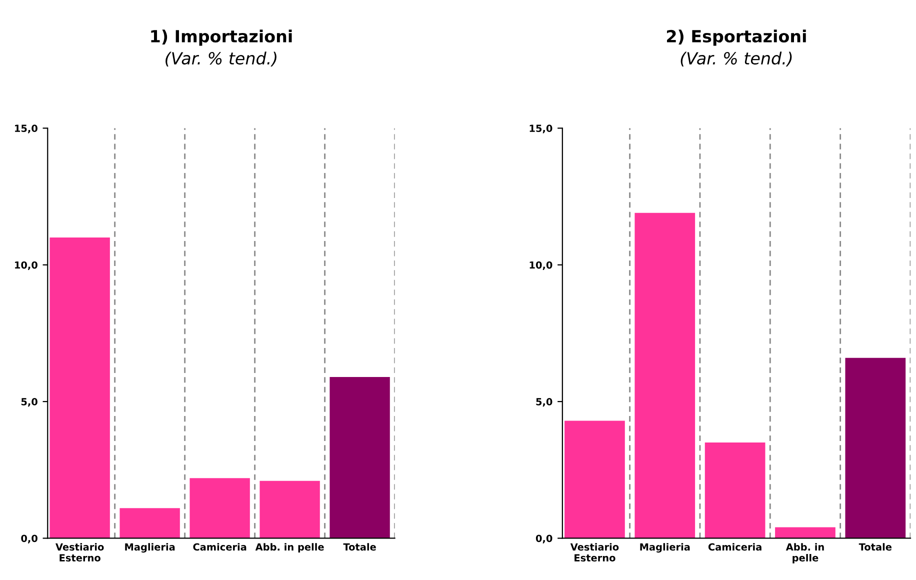 The image size is (916, 580). I want to click on chart-title: 1) Importazioni, so click(221, 38).